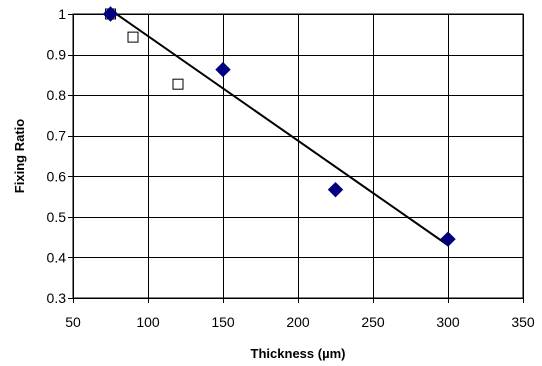 This screenshot has height=366, width=542. I want to click on y-tick-label: 0.3, so click(57, 298).